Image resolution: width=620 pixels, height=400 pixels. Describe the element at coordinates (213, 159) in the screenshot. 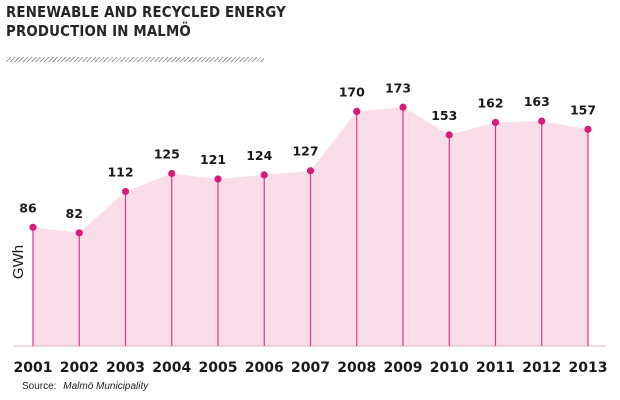

I see `data-label-2005: 121` at that location.